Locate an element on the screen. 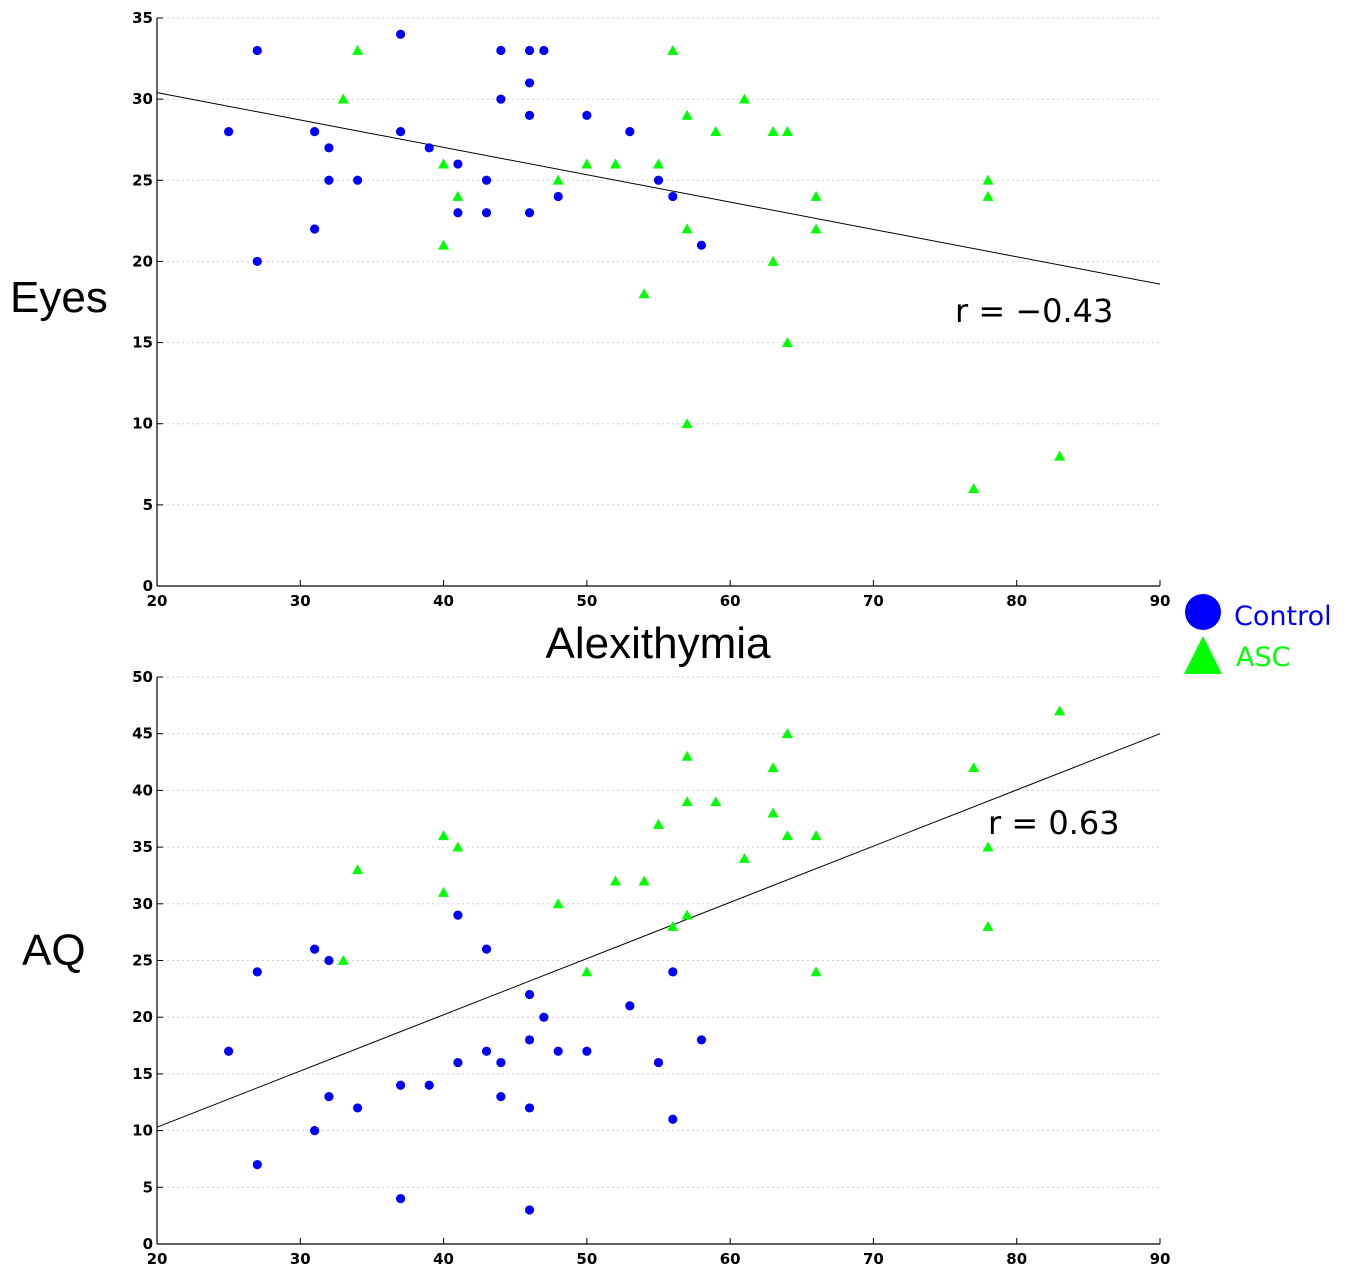 This screenshot has height=1267, width=1346. eyes-y-tick-label: 25 is located at coordinates (142, 180).